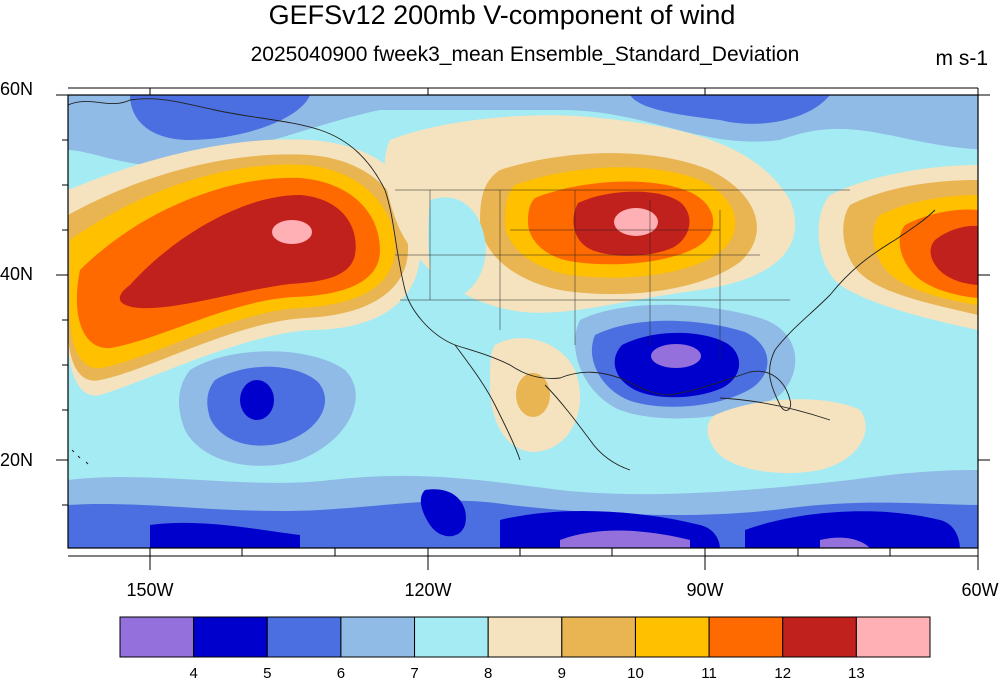 The width and height of the screenshot is (1004, 683). What do you see at coordinates (414, 674) in the screenshot?
I see `colorbar-label: 7` at bounding box center [414, 674].